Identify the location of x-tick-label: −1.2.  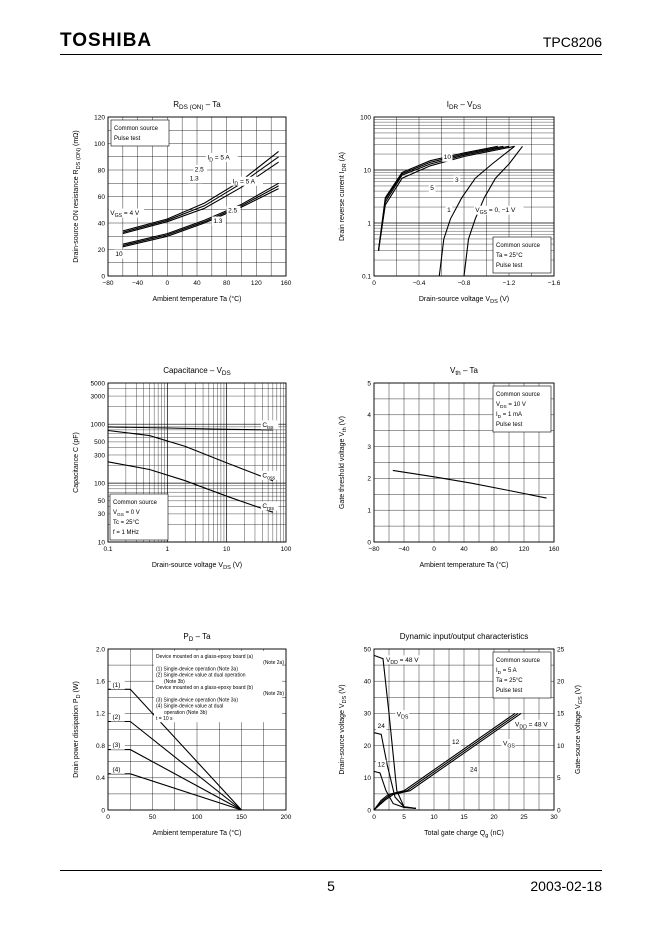
(509, 283).